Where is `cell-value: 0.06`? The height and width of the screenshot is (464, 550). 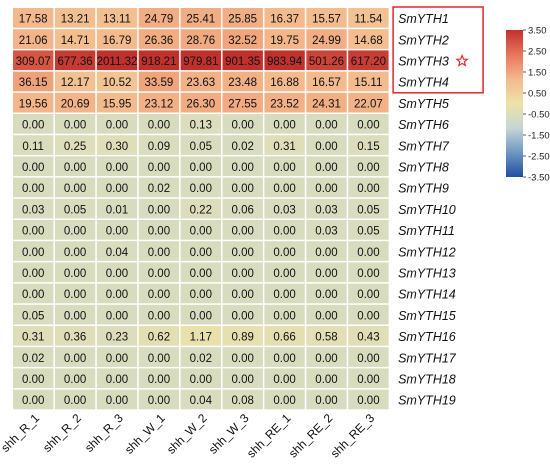 cell-value: 0.06 is located at coordinates (243, 210).